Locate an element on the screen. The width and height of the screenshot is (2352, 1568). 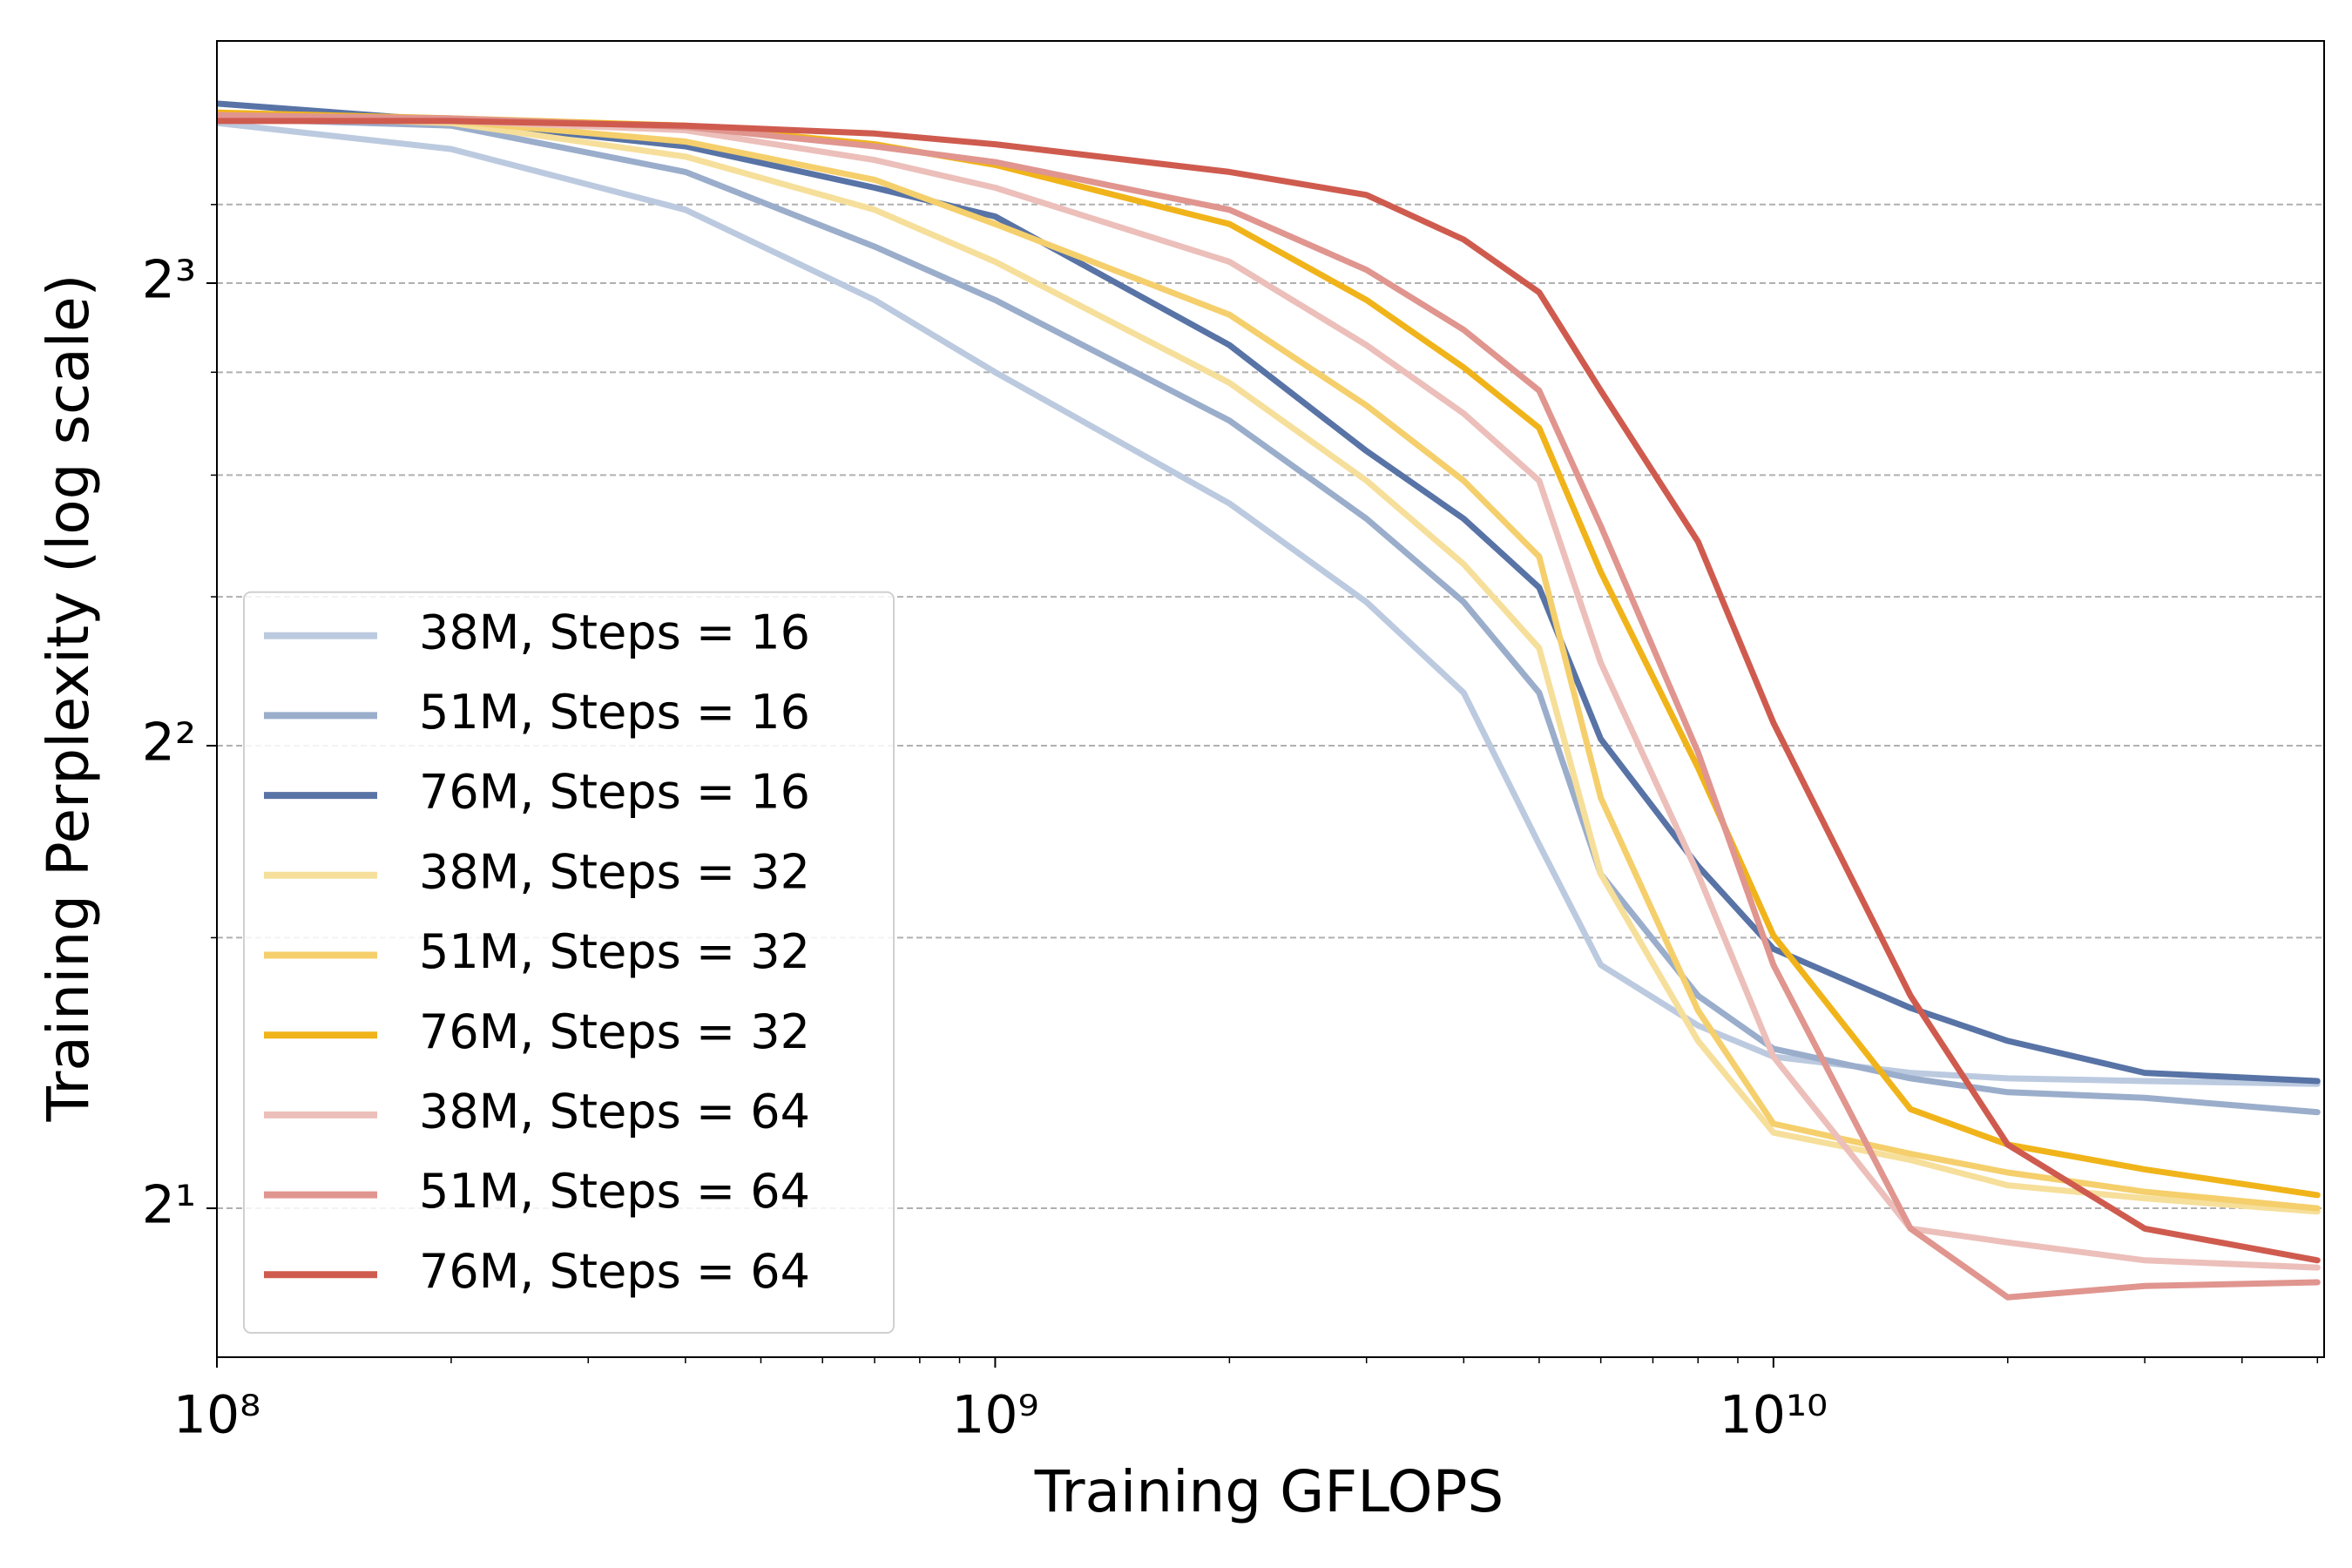
legend-label: 76M, Steps = 64 is located at coordinates (614, 1271).